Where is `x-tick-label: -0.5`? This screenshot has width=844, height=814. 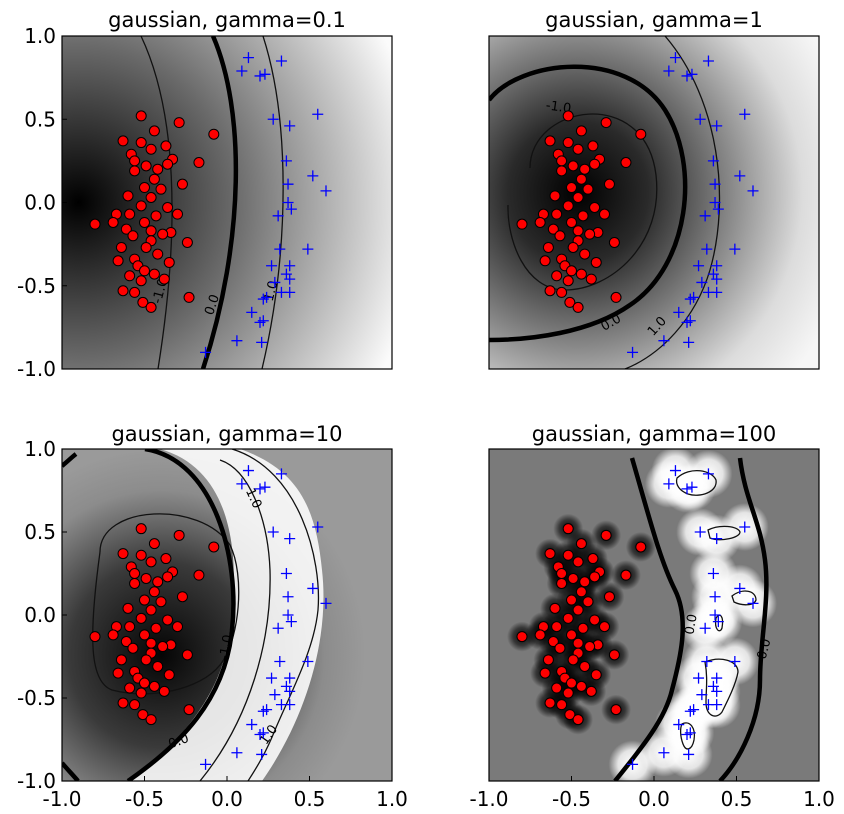
x-tick-label: -0.5 is located at coordinates (144, 799).